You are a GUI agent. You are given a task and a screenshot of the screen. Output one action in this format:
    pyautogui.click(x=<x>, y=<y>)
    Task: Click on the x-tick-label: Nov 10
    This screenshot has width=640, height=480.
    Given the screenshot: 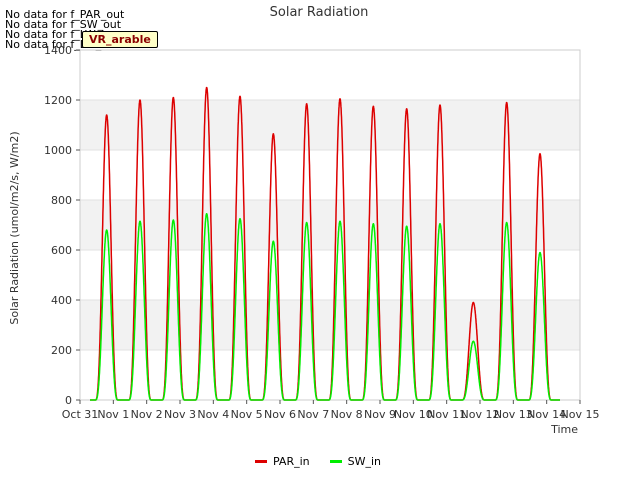 What is the action you would take?
    pyautogui.click(x=413, y=414)
    